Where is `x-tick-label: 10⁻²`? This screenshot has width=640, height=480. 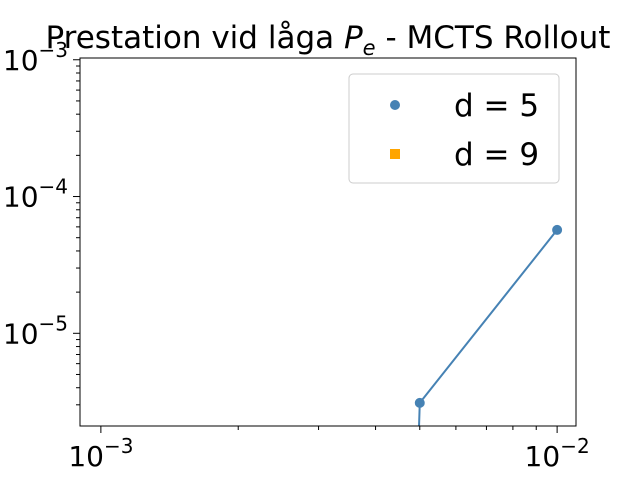 x-tick-label: 10⁻² is located at coordinates (557, 453).